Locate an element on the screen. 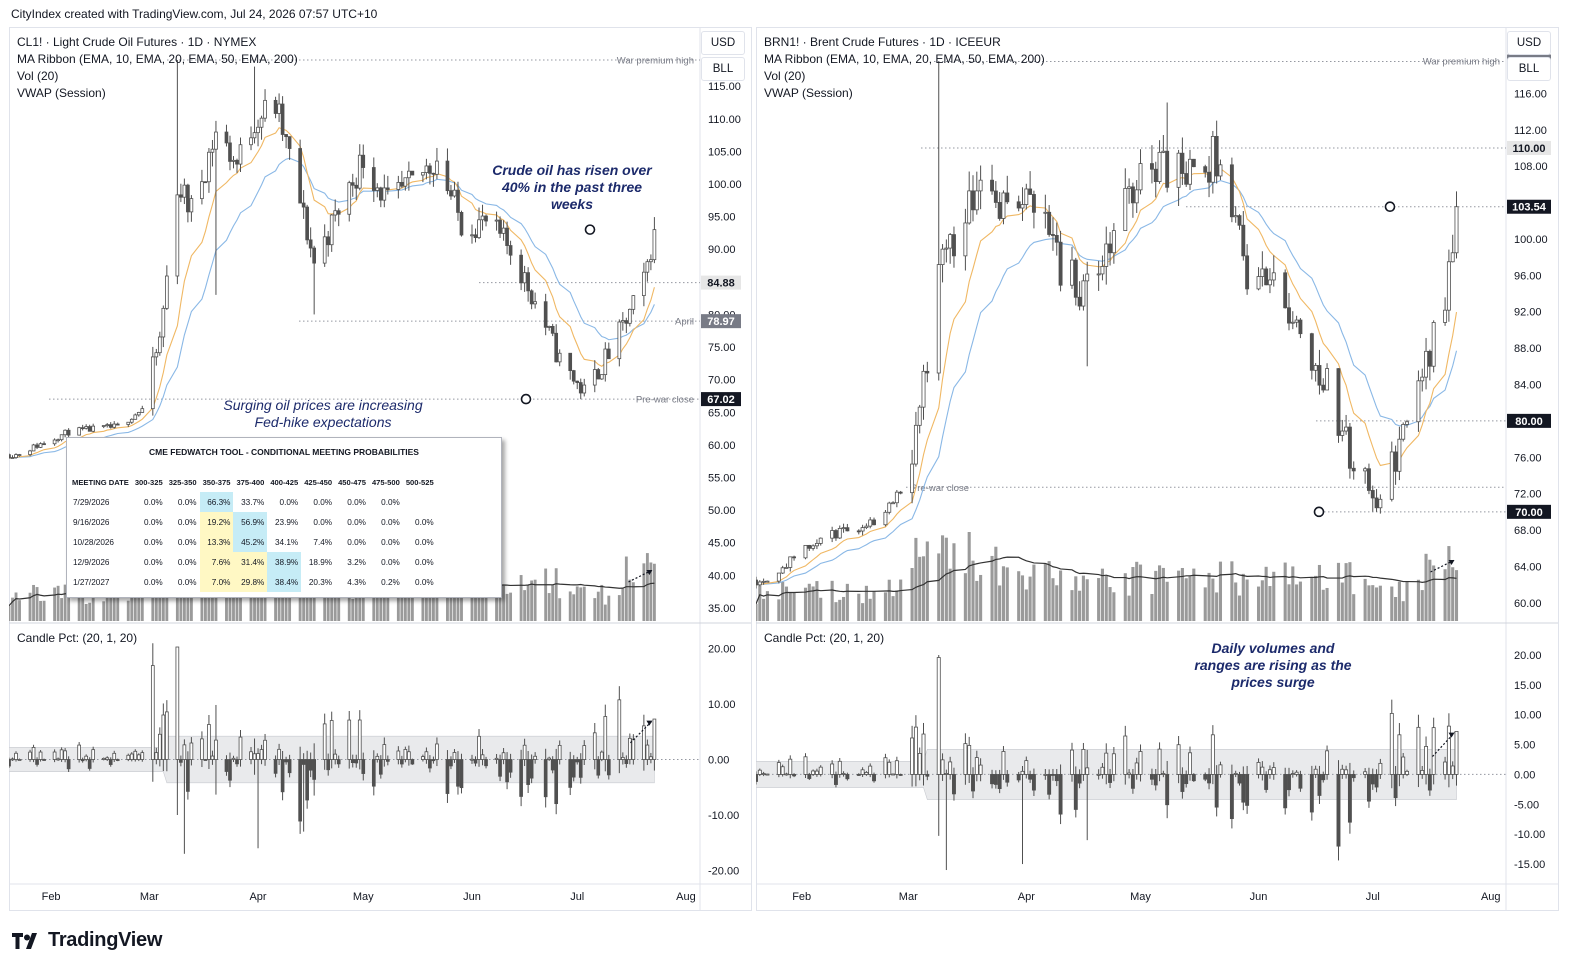  price-tick-label: 75.00 is located at coordinates (722, 348).